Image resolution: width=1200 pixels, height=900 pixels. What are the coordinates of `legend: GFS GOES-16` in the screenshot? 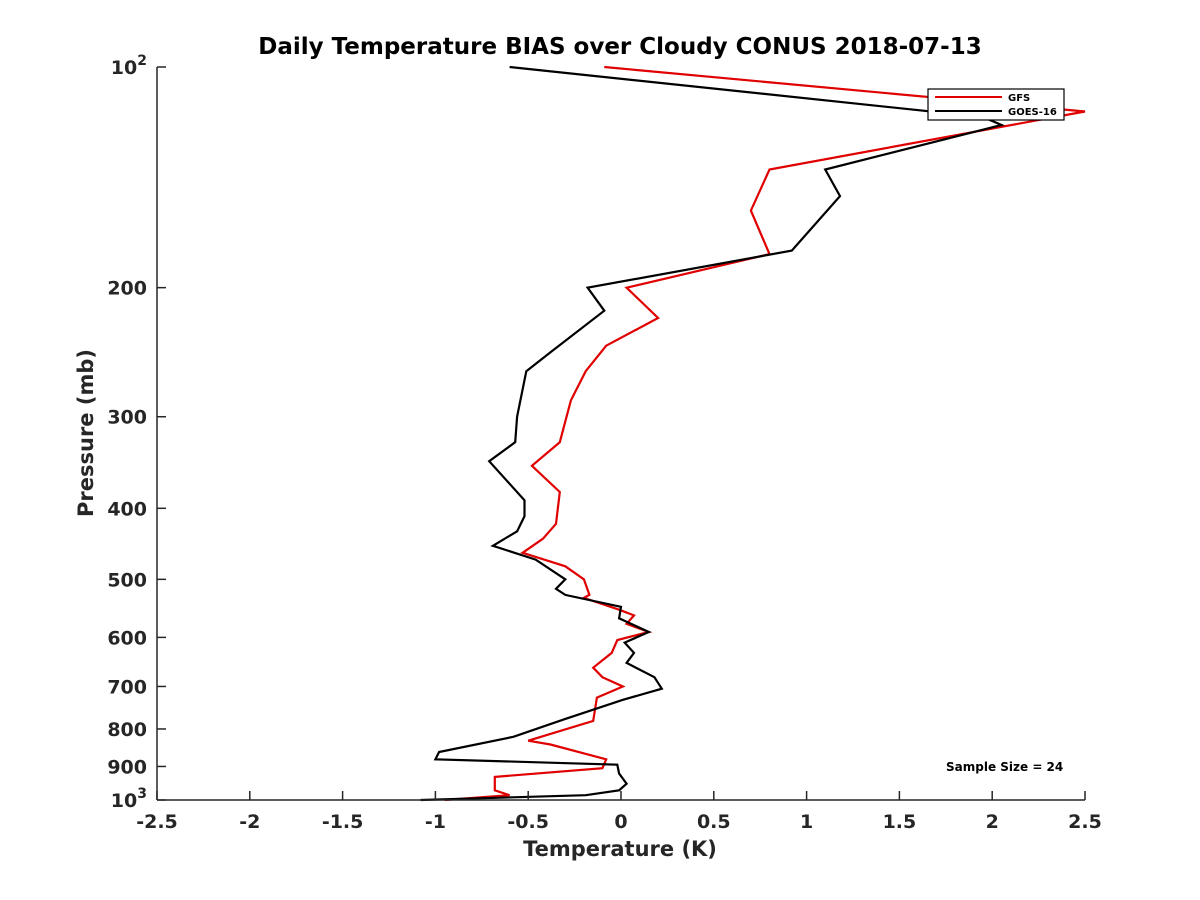 It's located at (996, 104).